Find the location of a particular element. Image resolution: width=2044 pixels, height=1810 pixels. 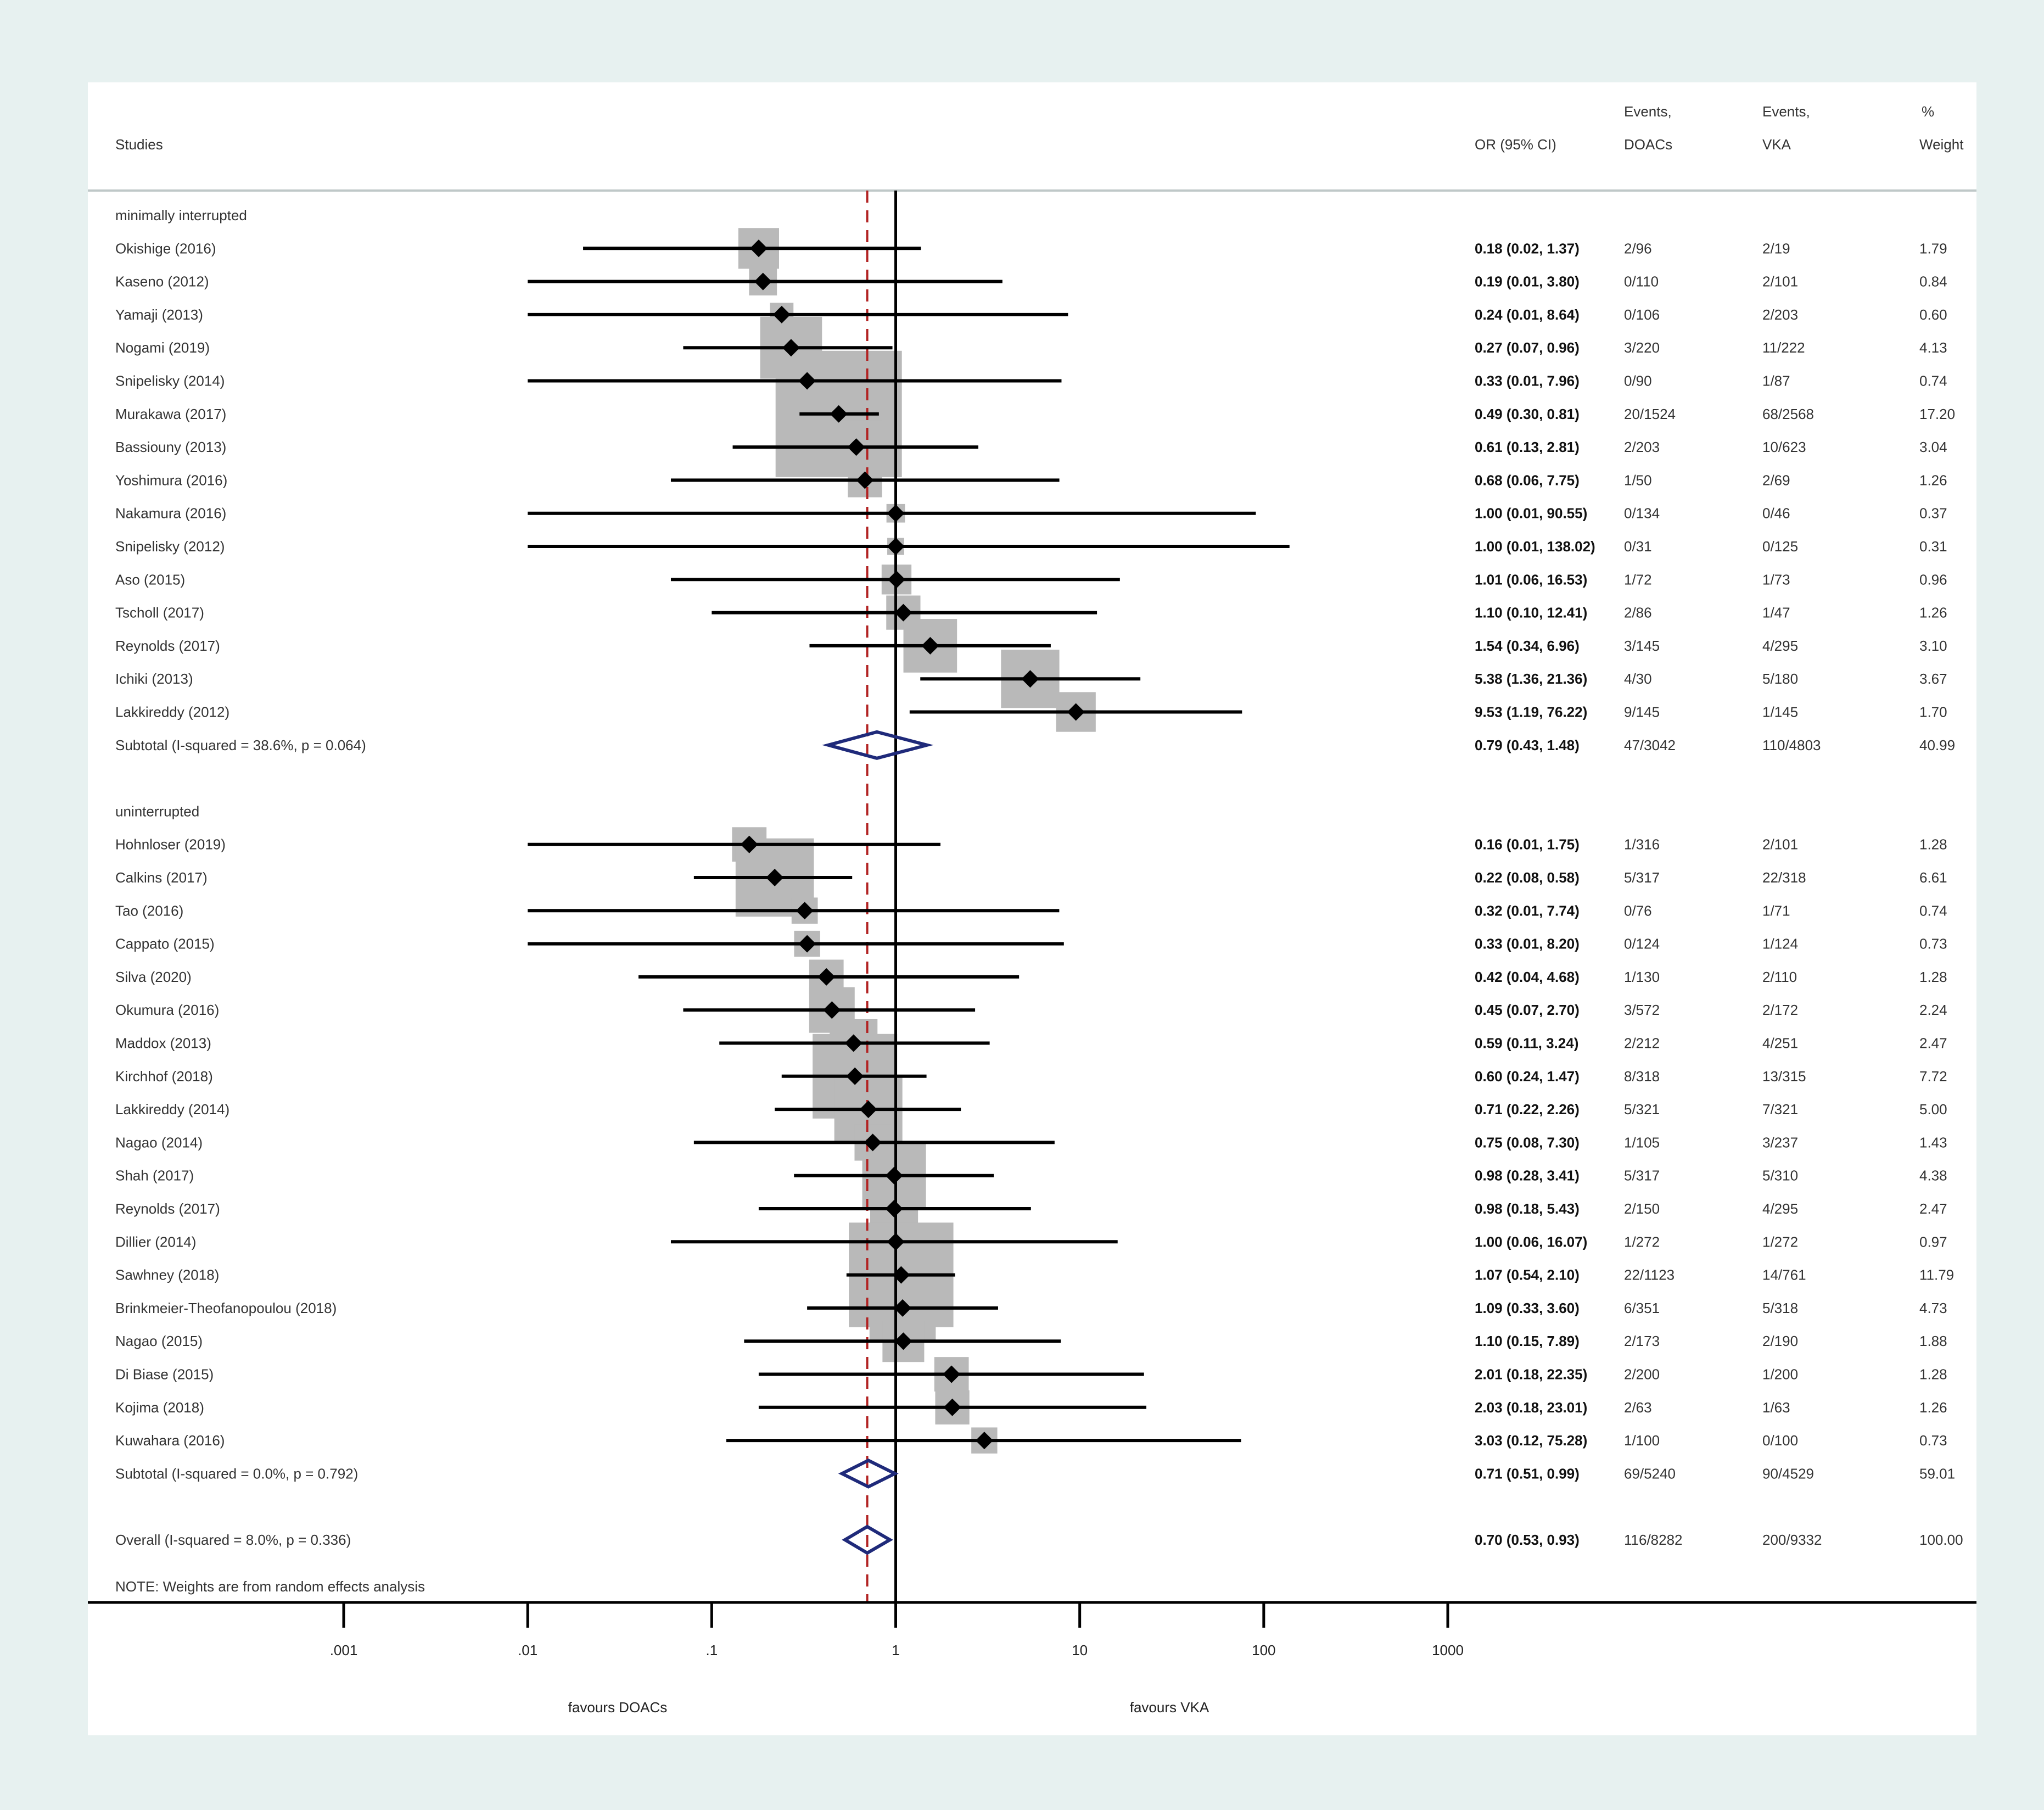

study-1-16-point is located at coordinates (952, 1374).